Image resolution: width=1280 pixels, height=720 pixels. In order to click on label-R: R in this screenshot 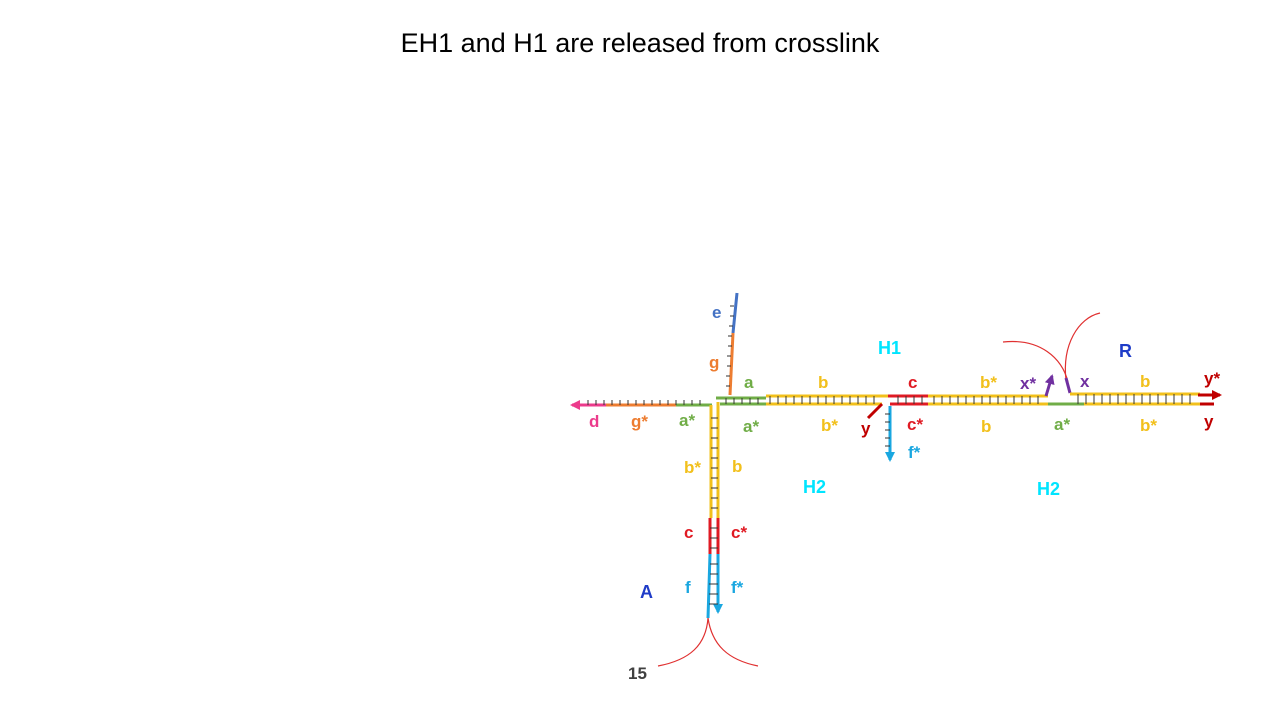, I will do `click(1125, 351)`.